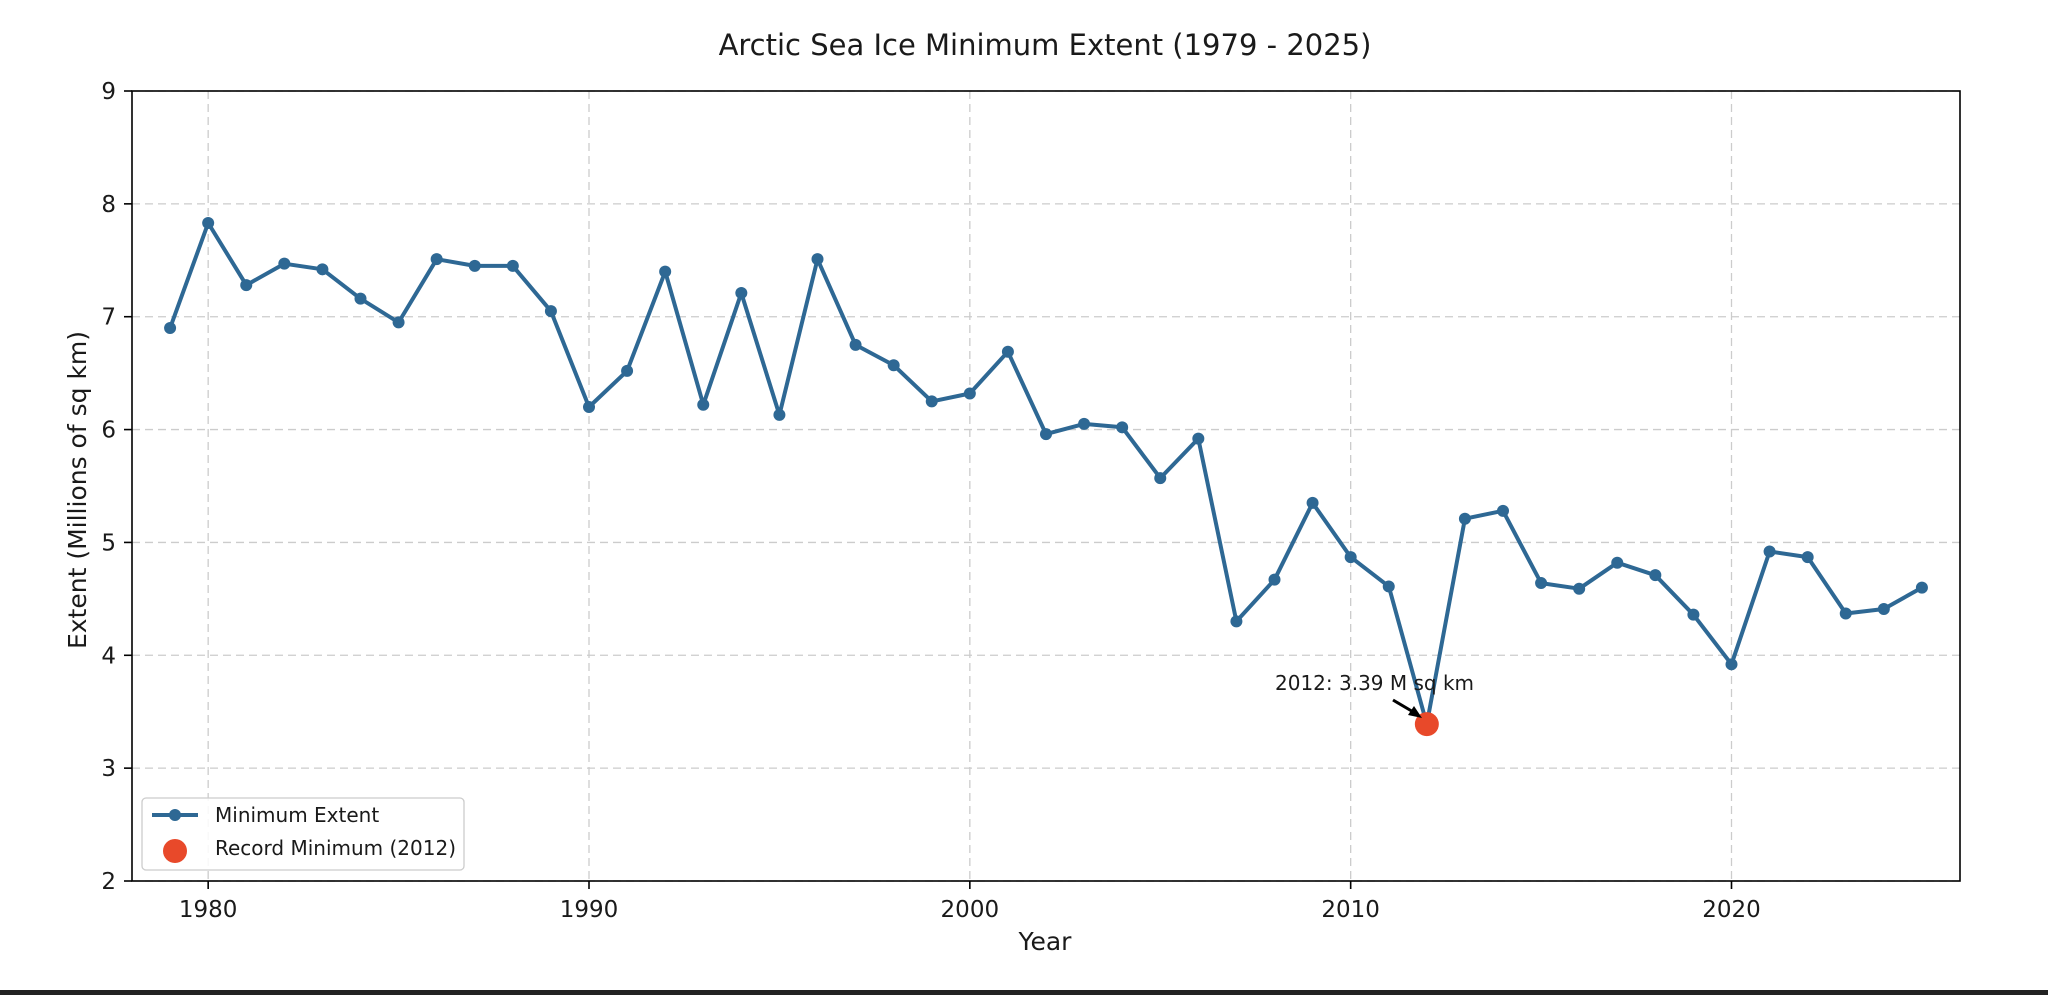 The height and width of the screenshot is (995, 2048). Describe the element at coordinates (108, 882) in the screenshot. I see `y-tick-label: 2` at that location.